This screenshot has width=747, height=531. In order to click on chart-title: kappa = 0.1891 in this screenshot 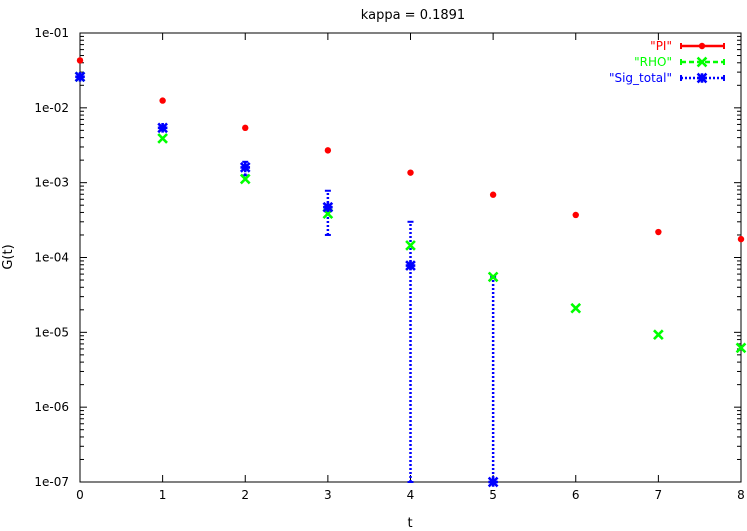, I will do `click(413, 15)`.